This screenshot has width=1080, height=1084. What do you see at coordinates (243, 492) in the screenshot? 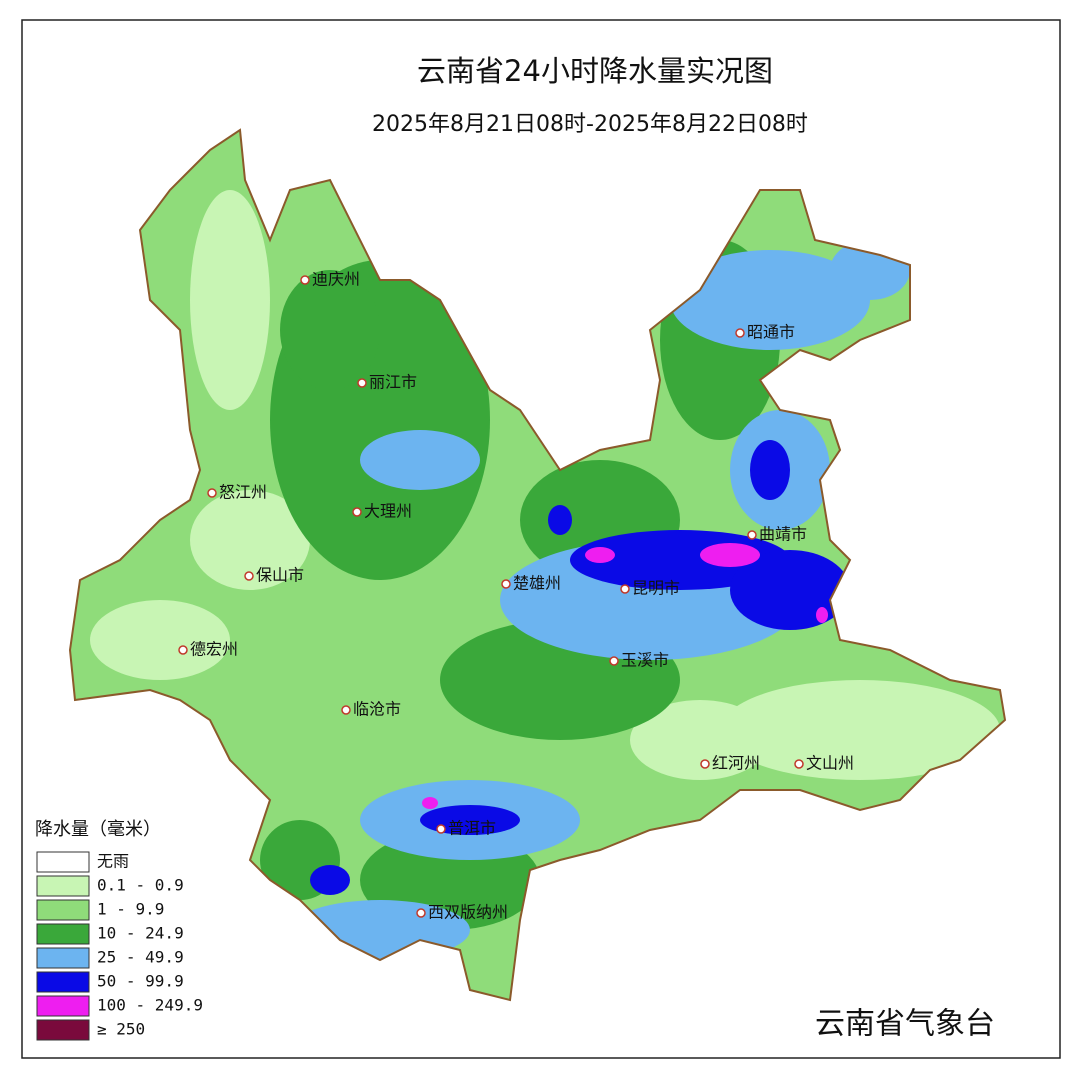
I see `city-label: 怒江州` at bounding box center [243, 492].